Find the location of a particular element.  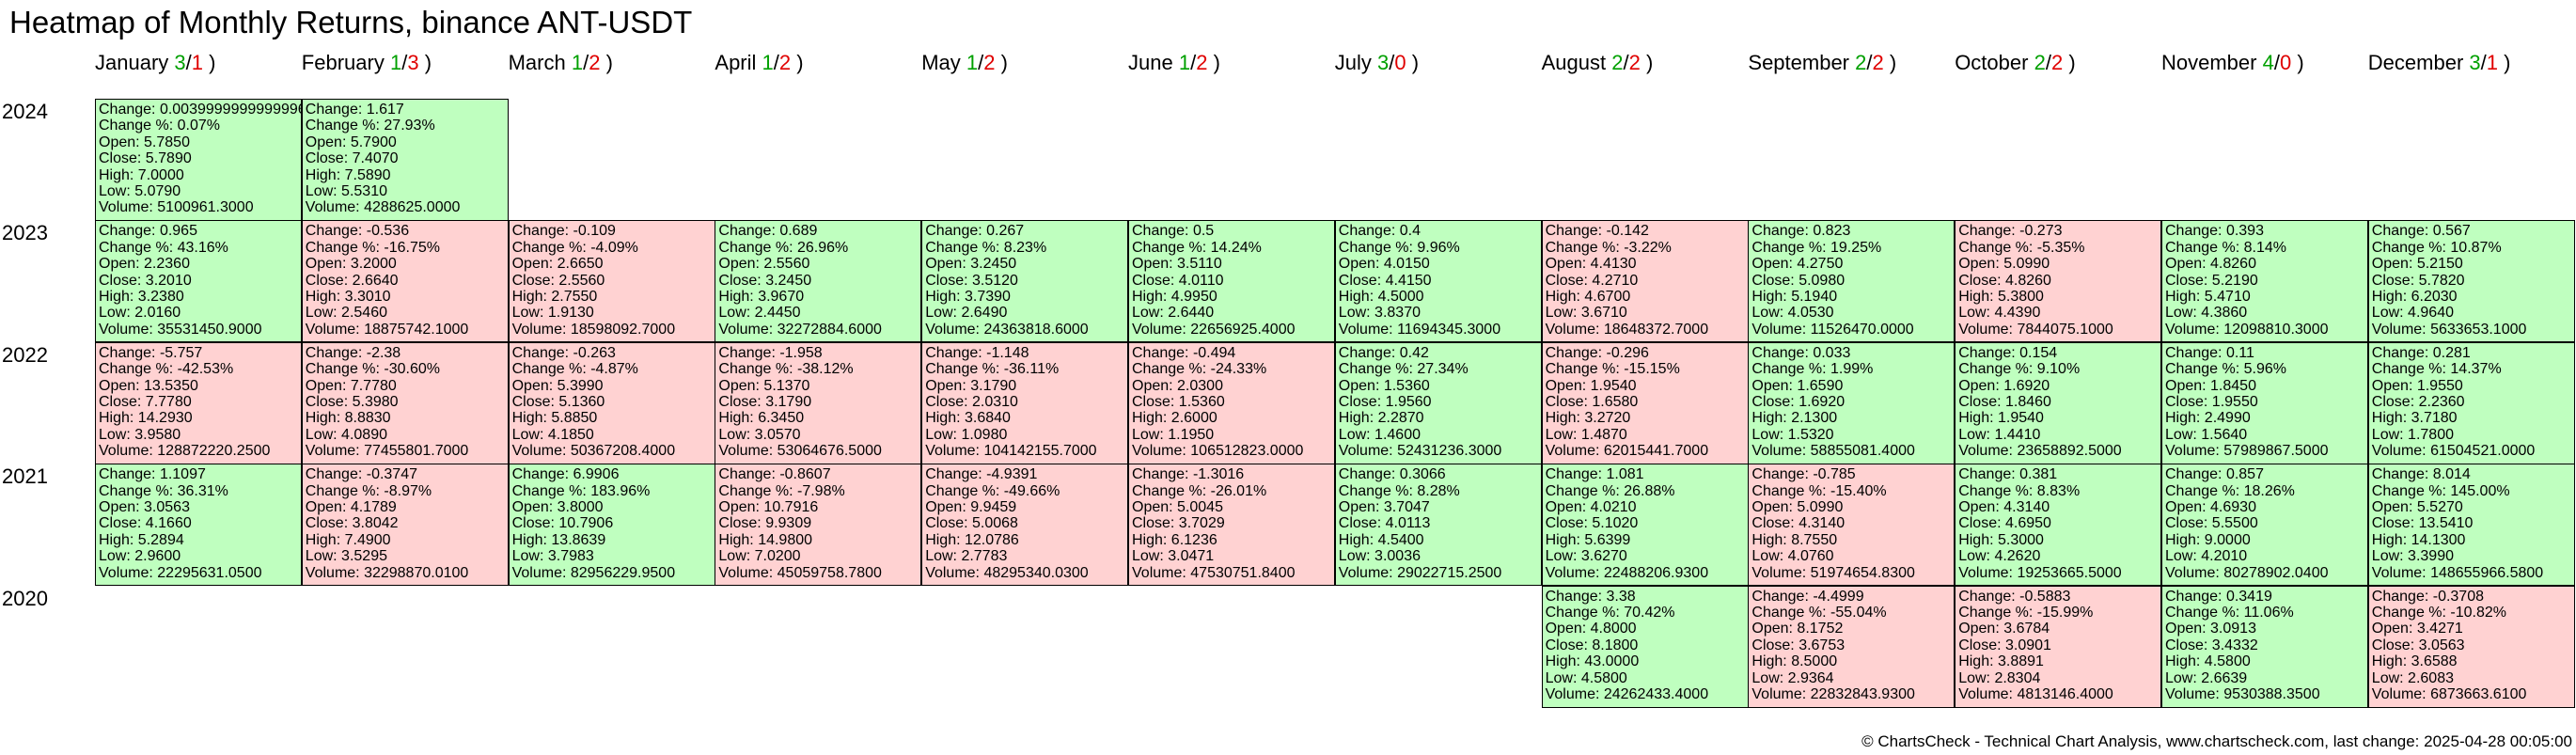

cell-close: Close: 13.5410 is located at coordinates (2473, 523).